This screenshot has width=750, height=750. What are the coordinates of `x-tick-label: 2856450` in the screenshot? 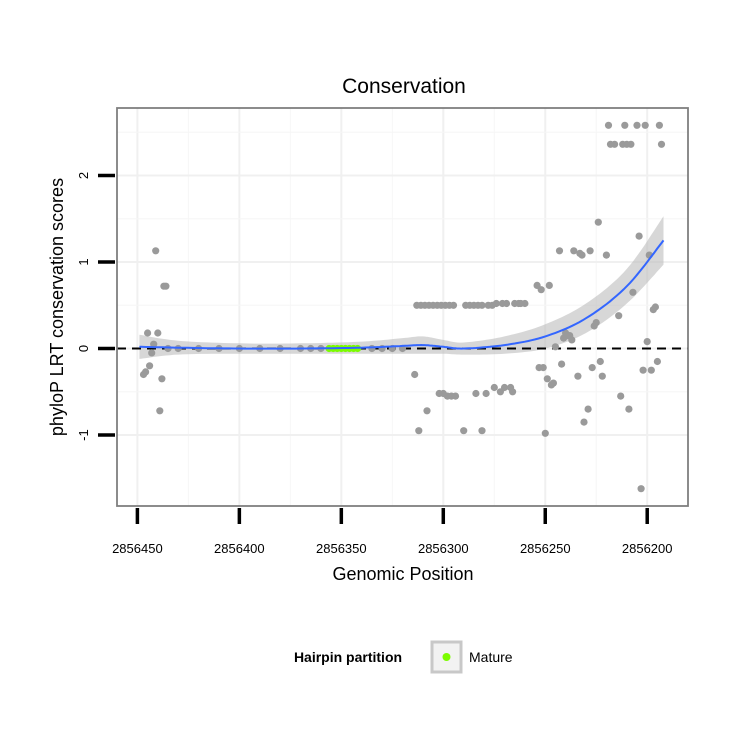 It's located at (137, 548).